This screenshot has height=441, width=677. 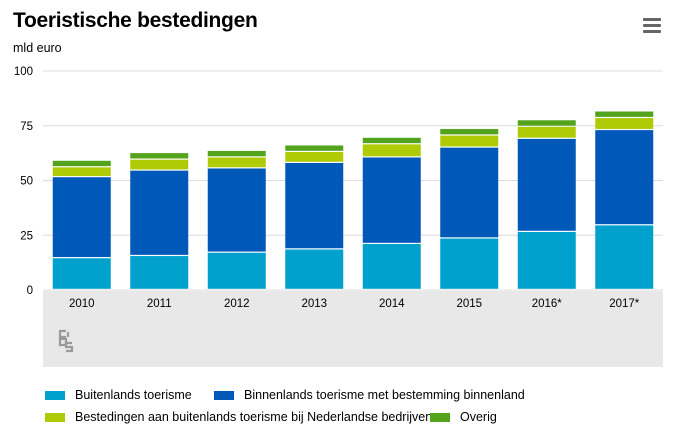 I want to click on legend-label: Buitenlands toerisme, so click(x=133, y=395).